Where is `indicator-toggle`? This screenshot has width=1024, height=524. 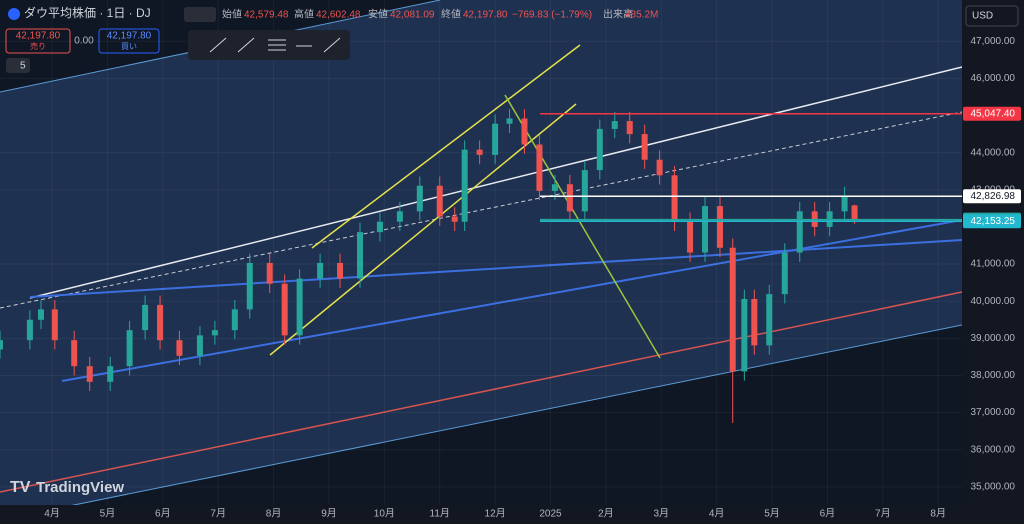 indicator-toggle is located at coordinates (200, 14).